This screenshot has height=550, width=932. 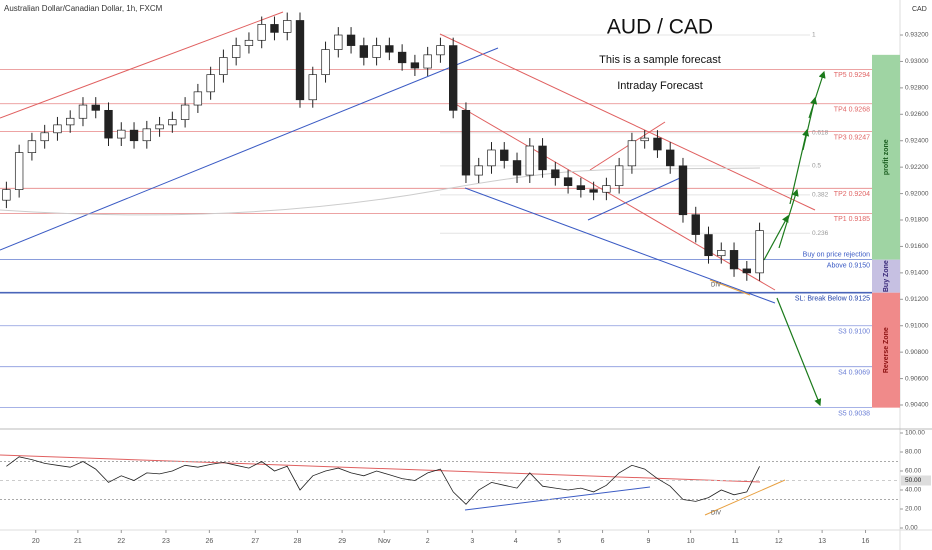 I want to click on rsi-tick-label: 0.00, so click(x=911, y=528).